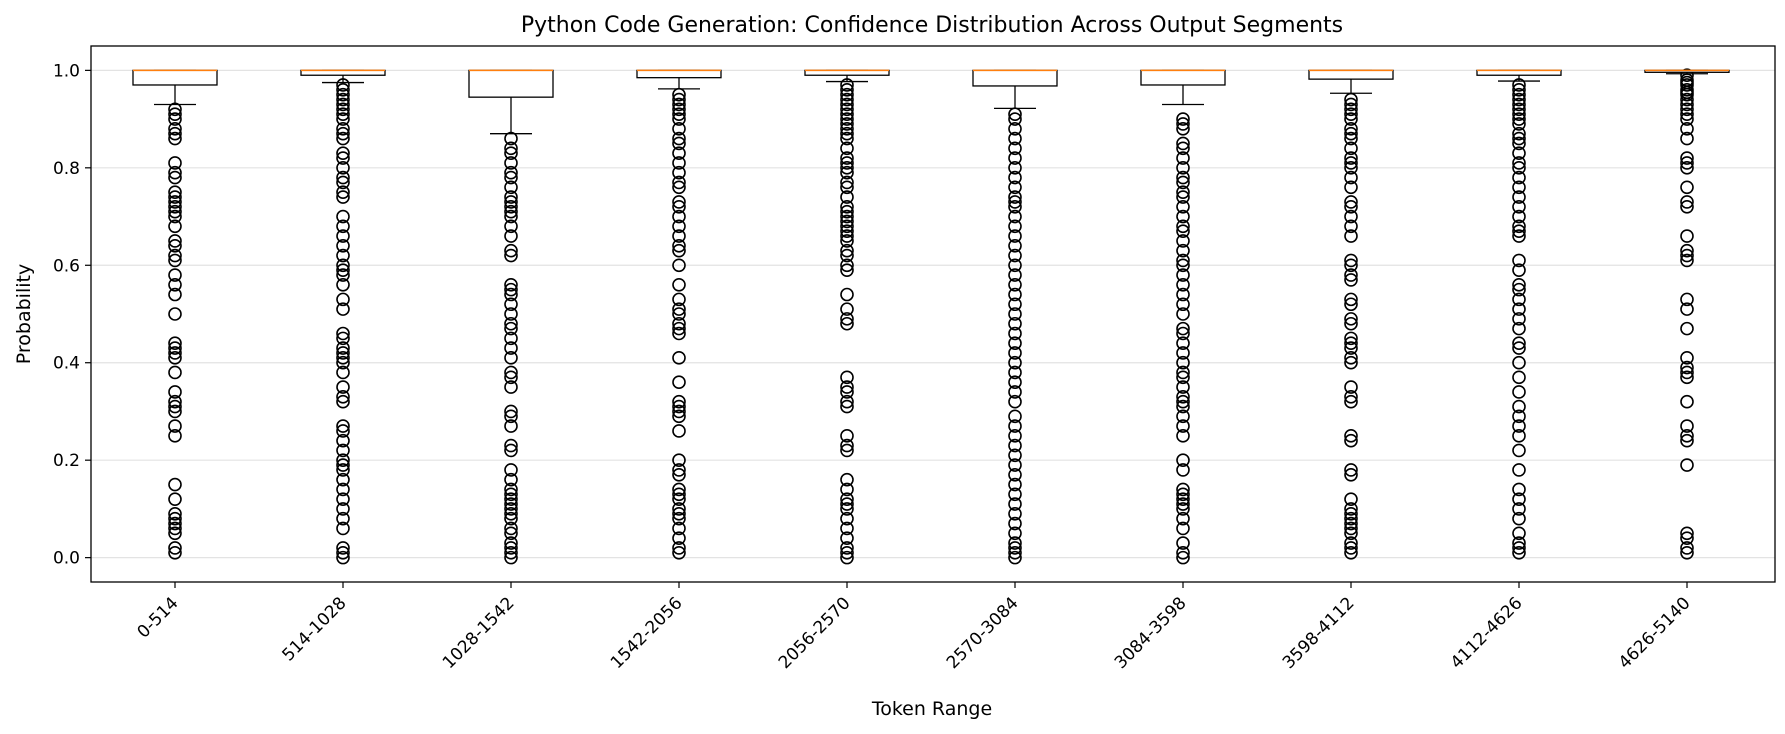  What do you see at coordinates (66, 364) in the screenshot?
I see `y-tick-label: 0.4` at bounding box center [66, 364].